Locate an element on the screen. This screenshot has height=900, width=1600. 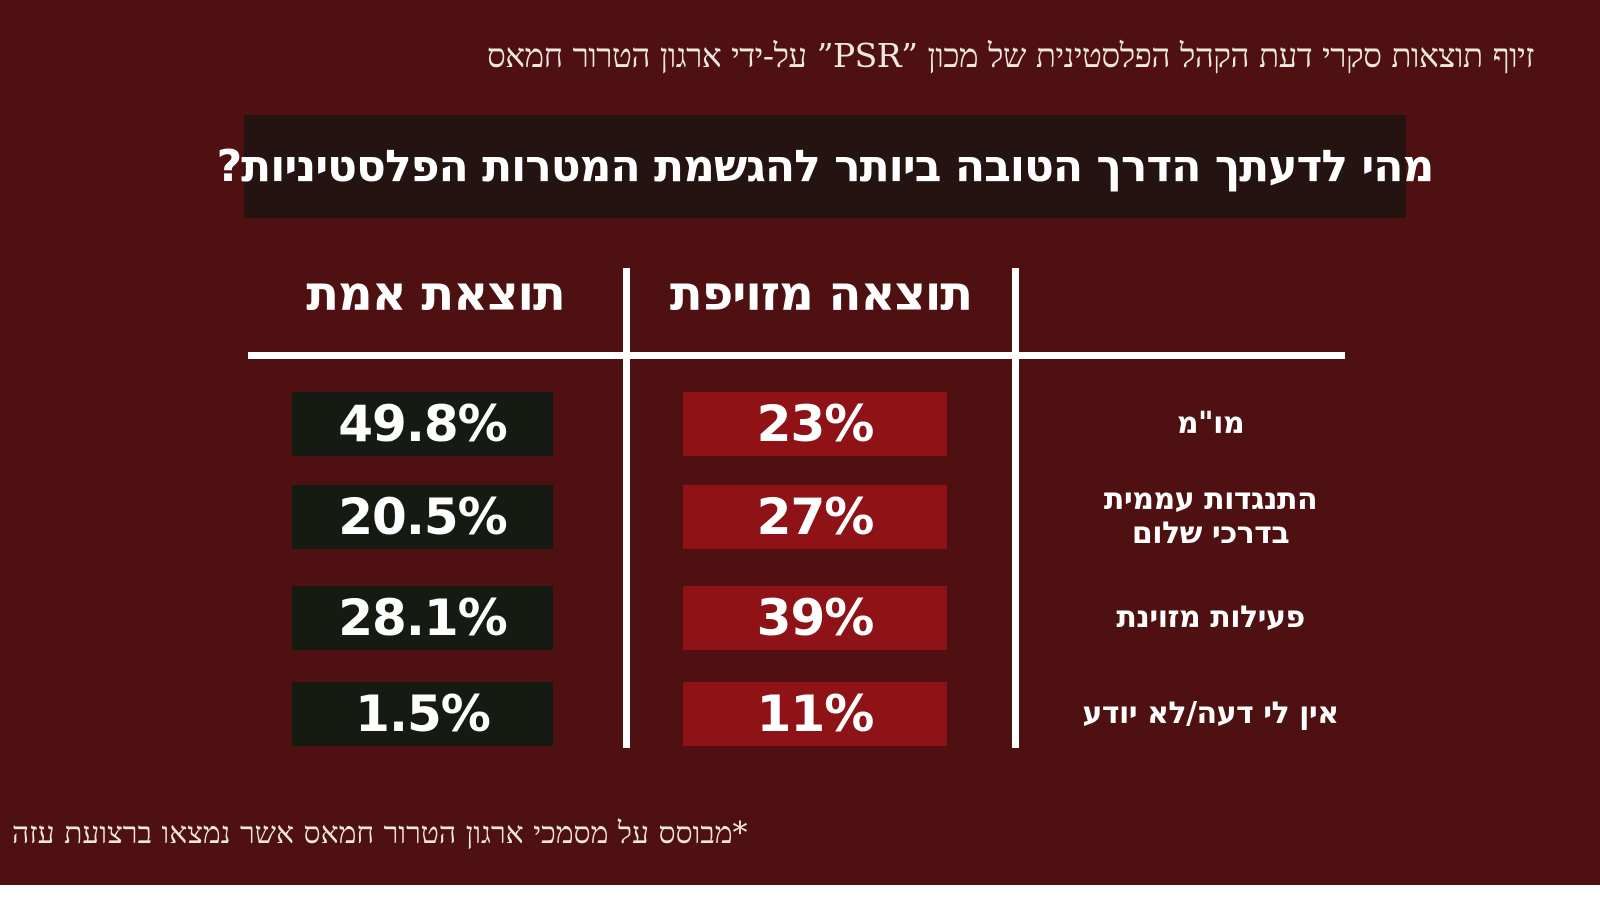
column-header-true-result: תוצאת אמת is located at coordinates (436, 294).